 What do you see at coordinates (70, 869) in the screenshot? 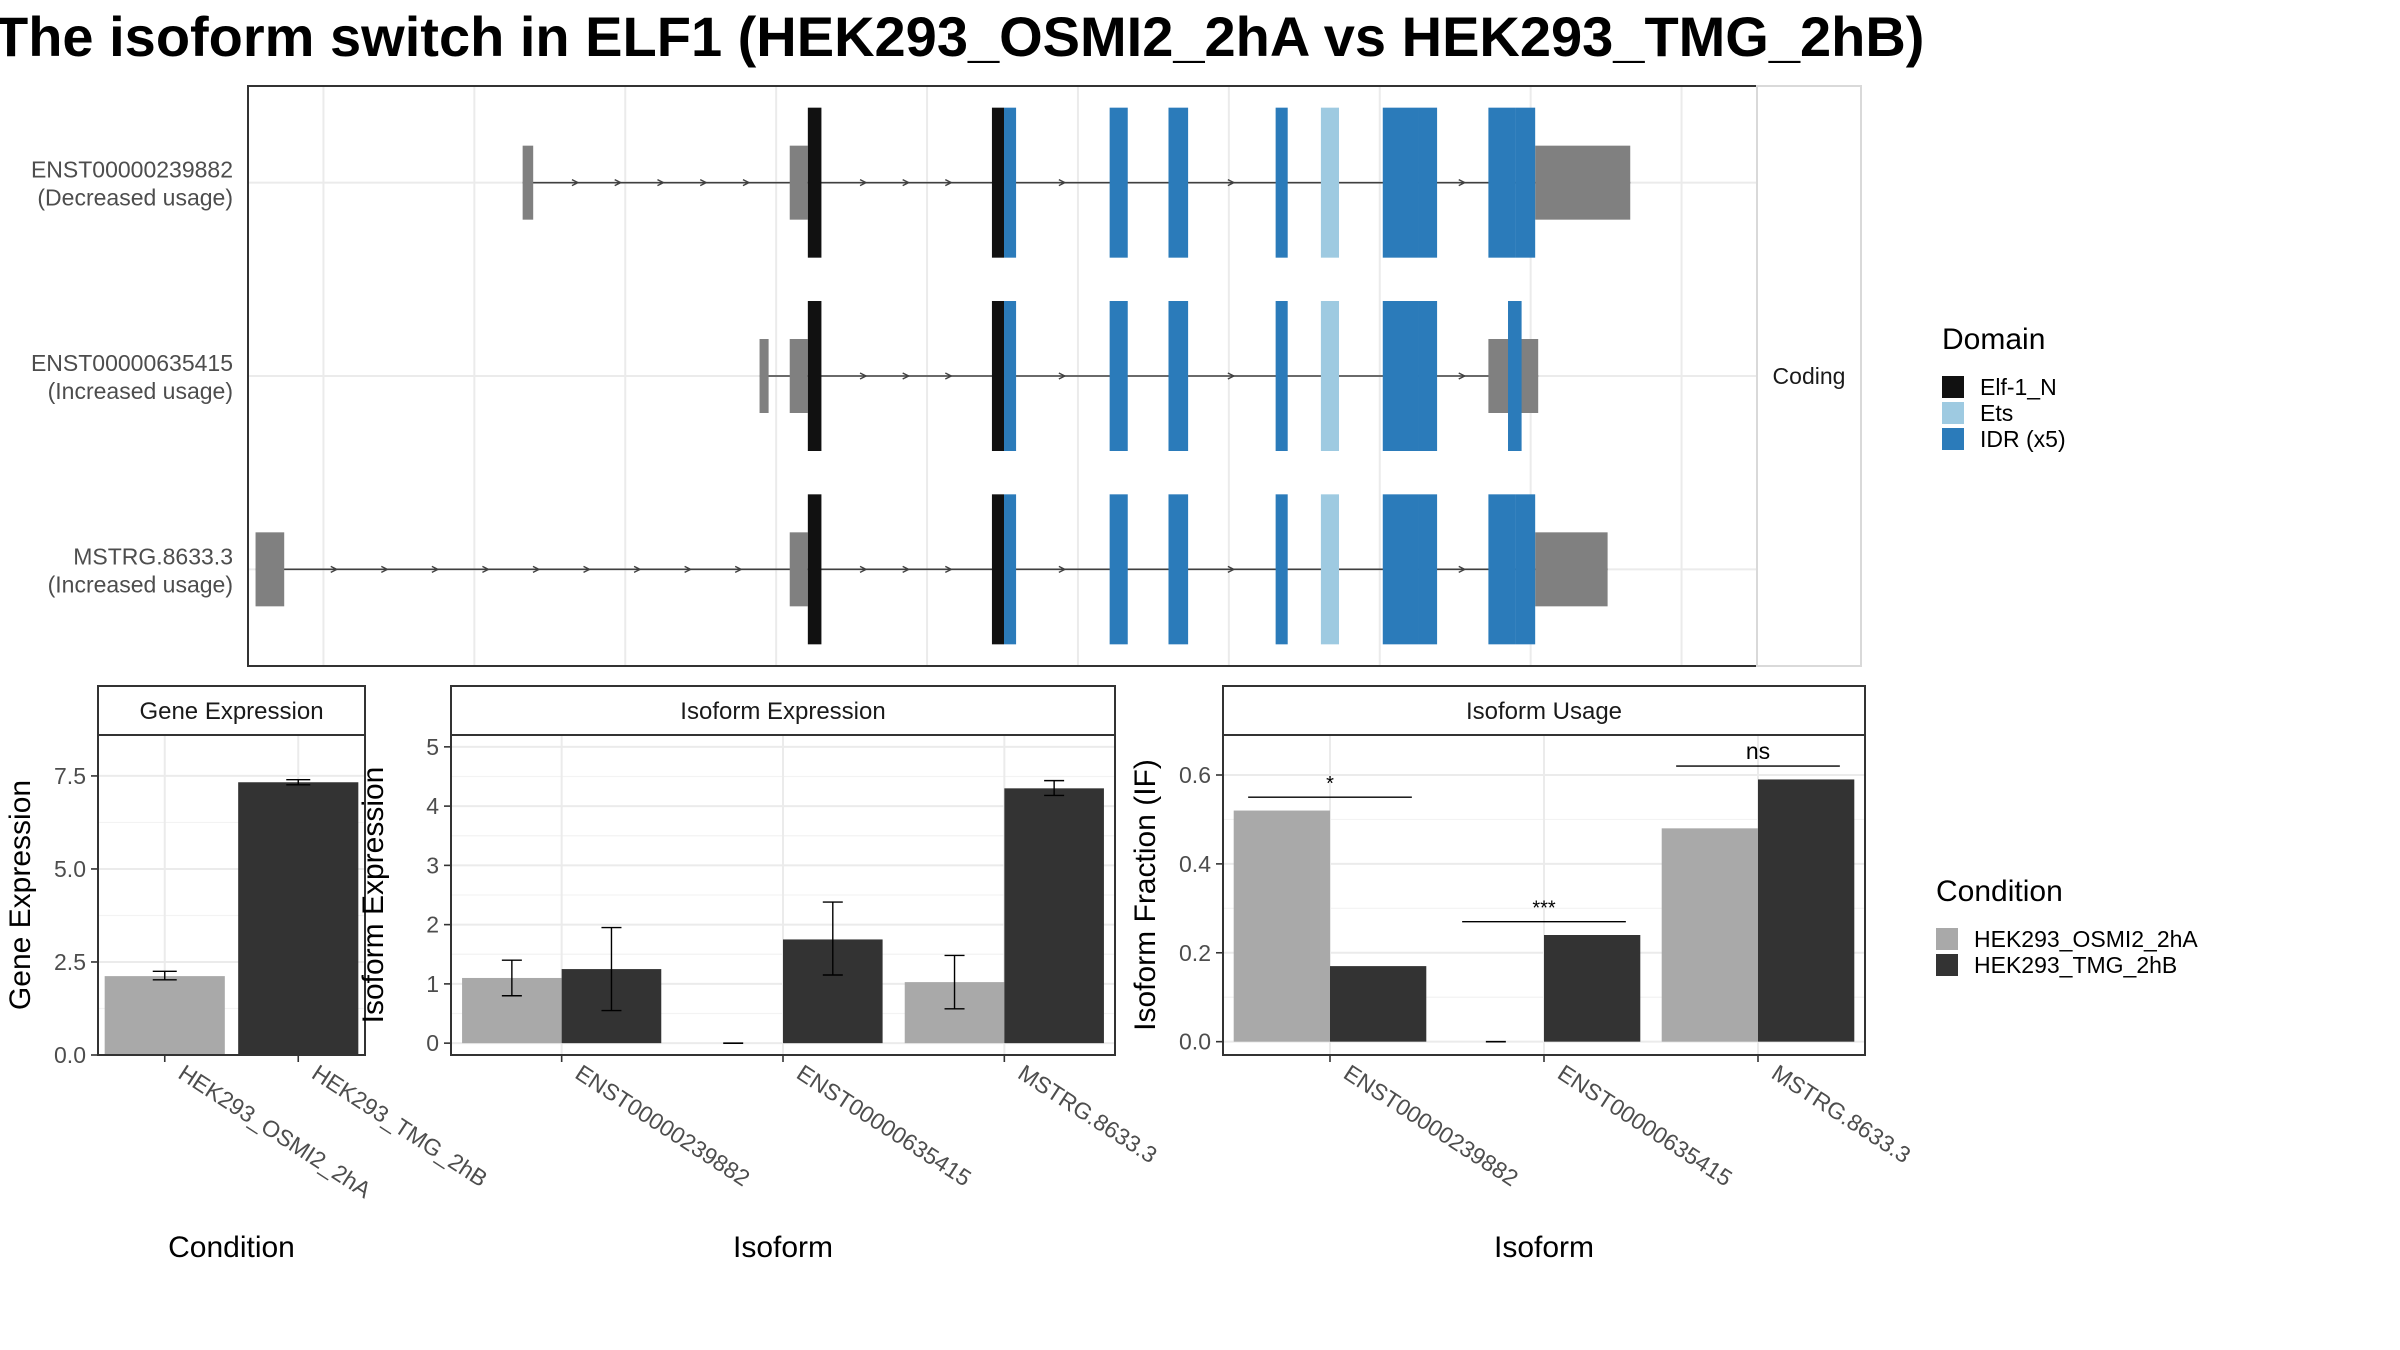
I see `y-tick-label: 5.0` at bounding box center [70, 869].